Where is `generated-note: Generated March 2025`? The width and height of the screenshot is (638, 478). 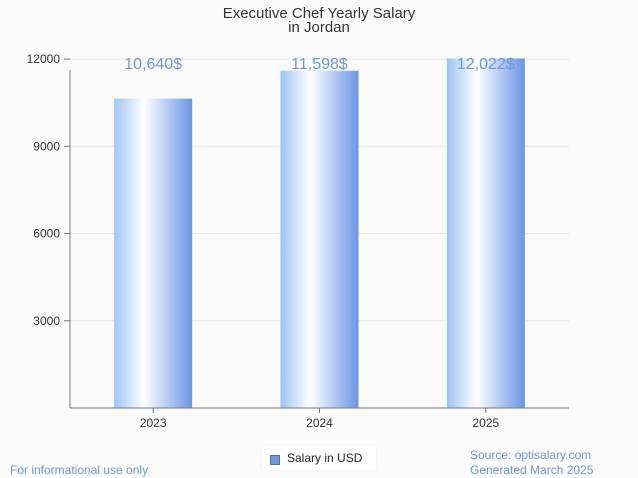 generated-note: Generated March 2025 is located at coordinates (532, 470).